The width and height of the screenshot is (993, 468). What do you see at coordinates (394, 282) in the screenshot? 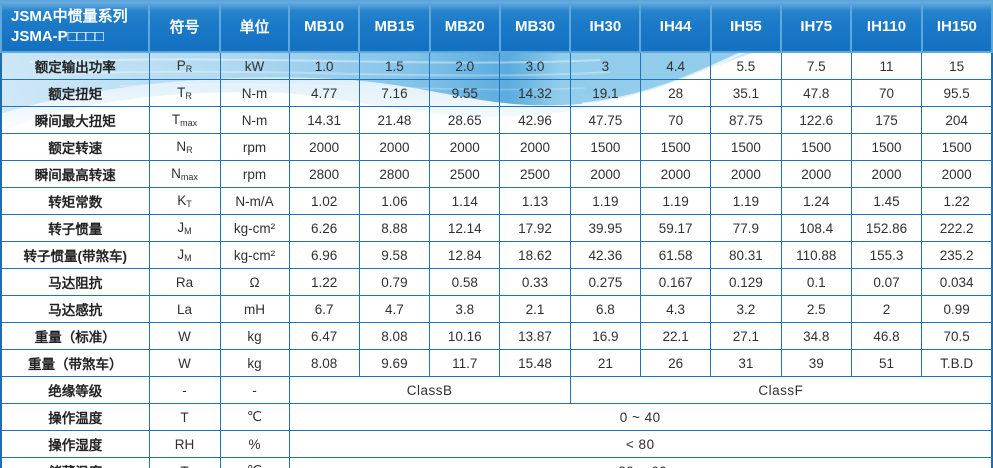
I see `value-cell: 0.79` at bounding box center [394, 282].